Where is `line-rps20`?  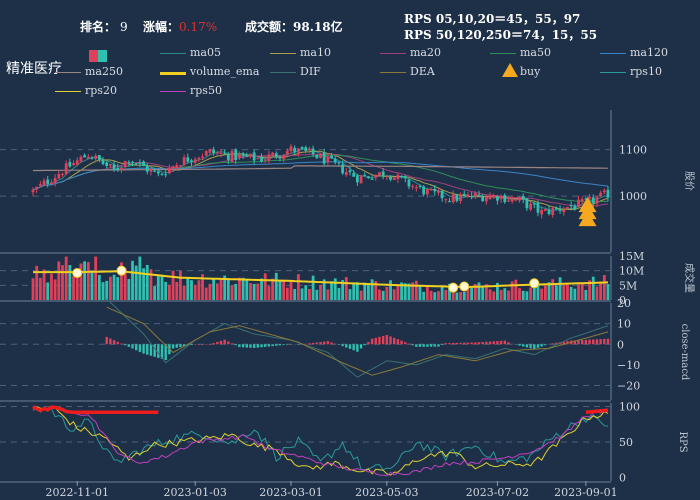 line-rps20 is located at coordinates (320, 441).